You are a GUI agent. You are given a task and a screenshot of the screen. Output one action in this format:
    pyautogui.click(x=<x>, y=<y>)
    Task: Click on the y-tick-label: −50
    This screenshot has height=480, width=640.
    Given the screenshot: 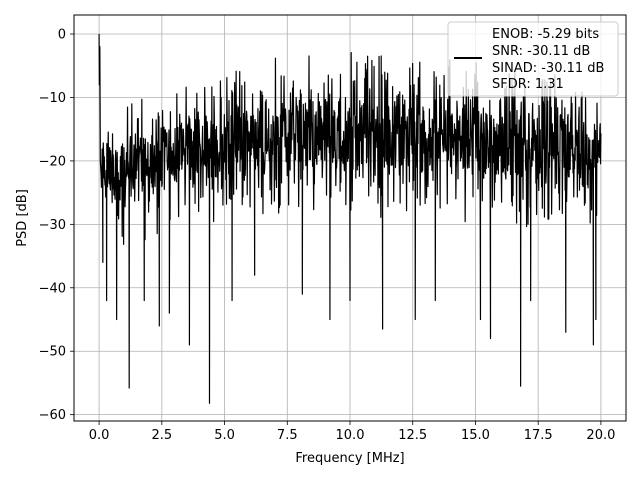 What is the action you would take?
    pyautogui.click(x=52, y=352)
    